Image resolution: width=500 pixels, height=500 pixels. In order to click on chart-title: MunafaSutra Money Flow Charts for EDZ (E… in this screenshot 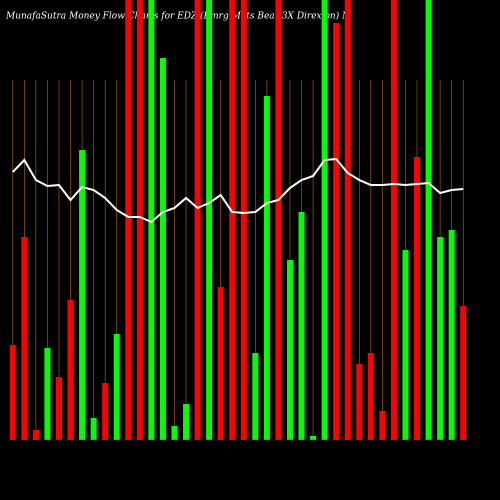, I will do `click(178, 16)`.